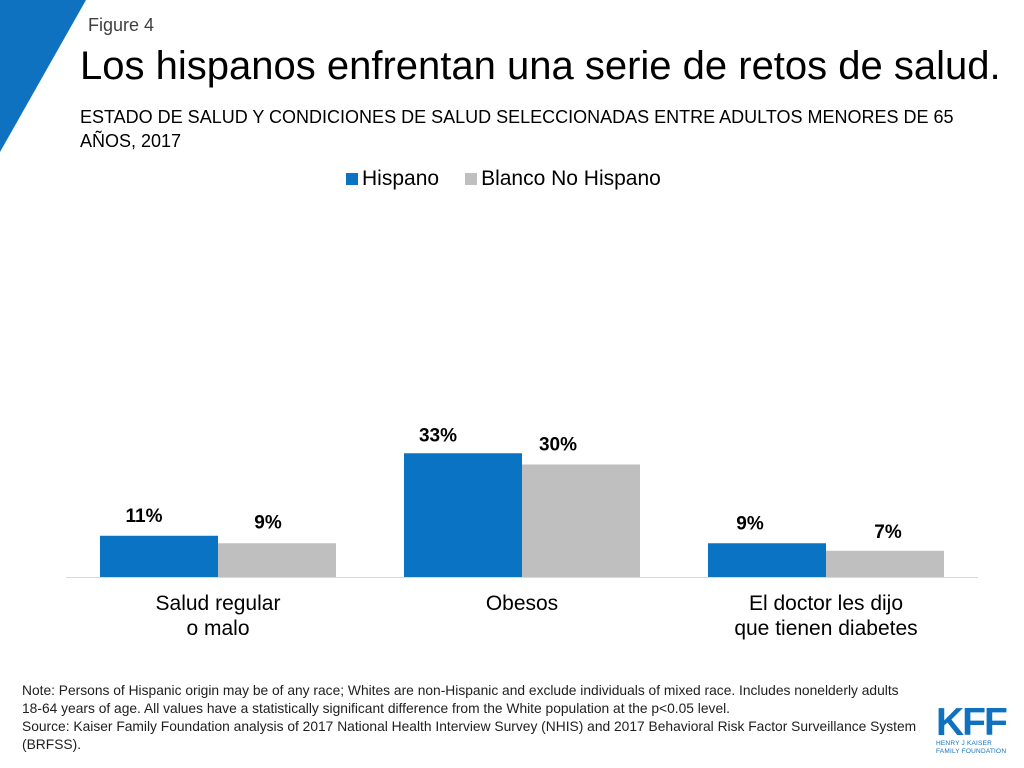  I want to click on corner-accent-triangle, so click(43, 76).